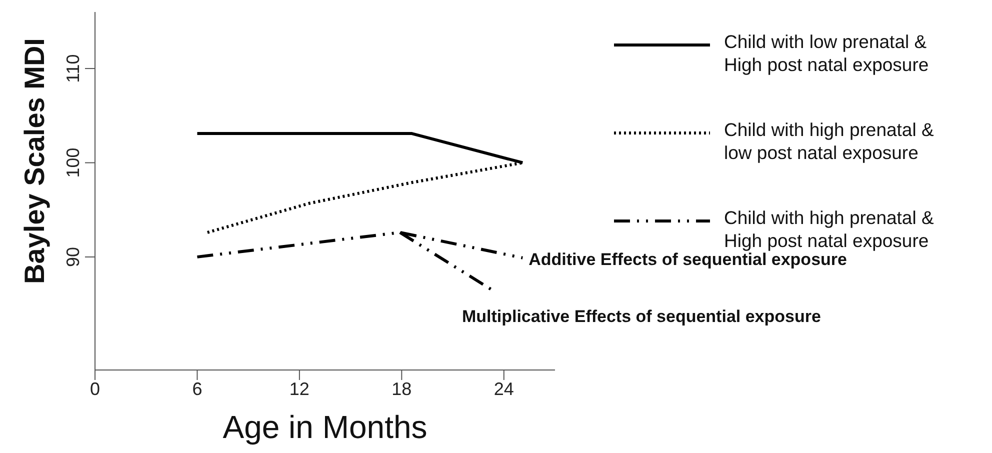 This screenshot has width=992, height=453. Describe the element at coordinates (73, 256) in the screenshot. I see `y-tick-label: 90` at that location.